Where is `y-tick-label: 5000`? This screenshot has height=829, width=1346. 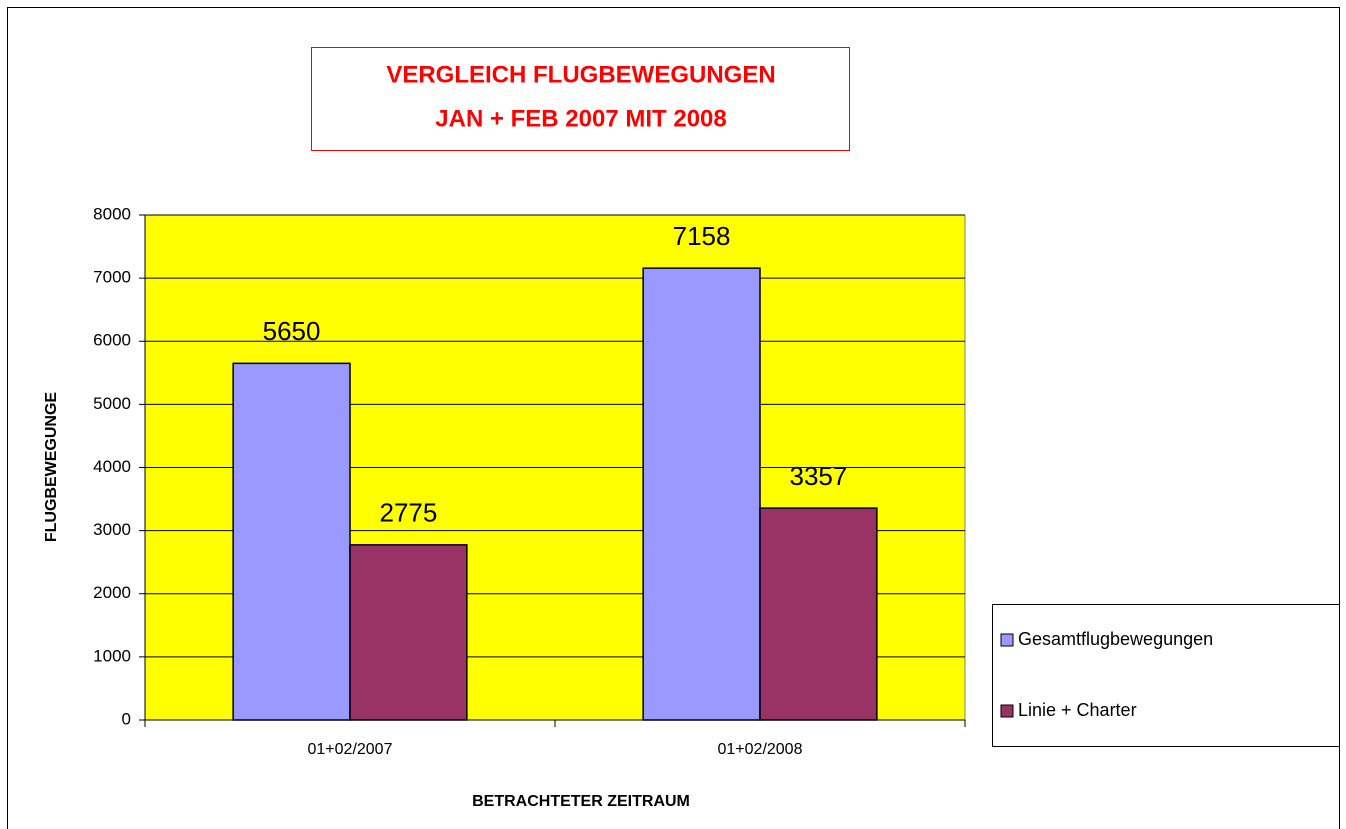
y-tick-label: 5000 is located at coordinates (112, 403).